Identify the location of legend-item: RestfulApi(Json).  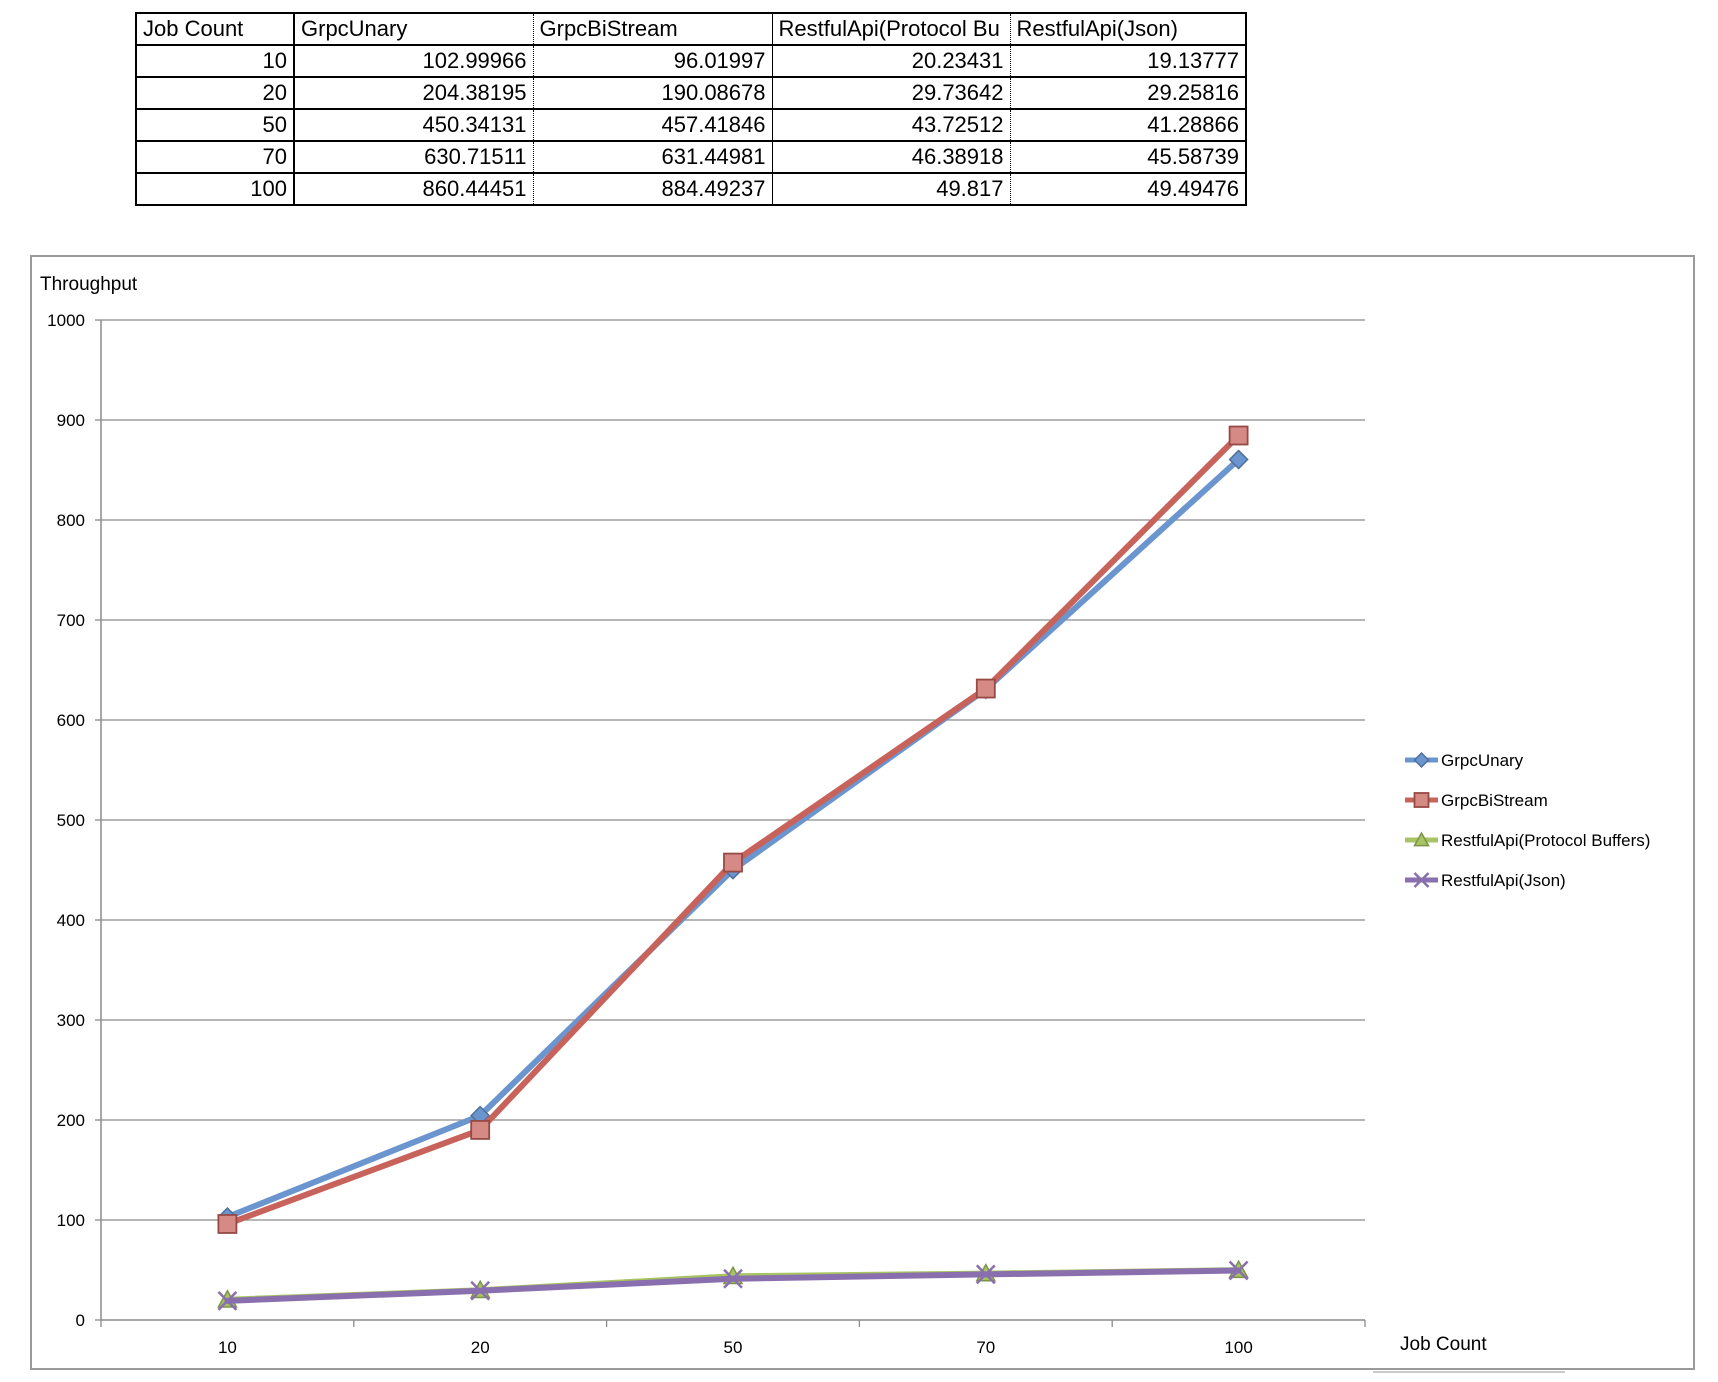
(1485, 880).